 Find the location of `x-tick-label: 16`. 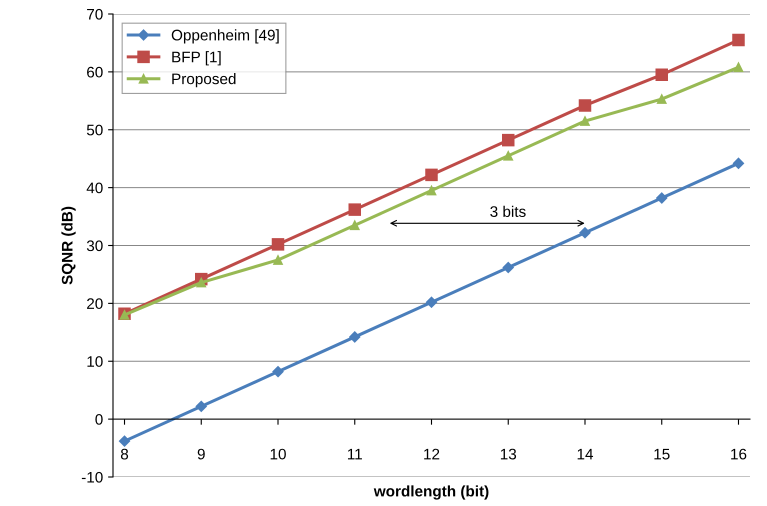

x-tick-label: 16 is located at coordinates (738, 454).